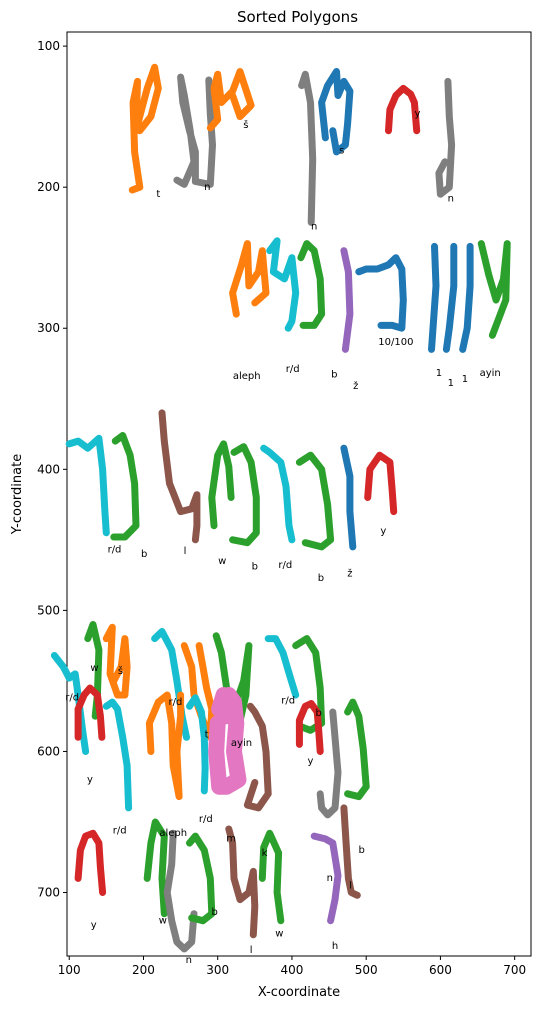 Image resolution: width=540 pixels, height=1009 pixels. What do you see at coordinates (189, 960) in the screenshot?
I see `glyph-label-44: n` at bounding box center [189, 960].